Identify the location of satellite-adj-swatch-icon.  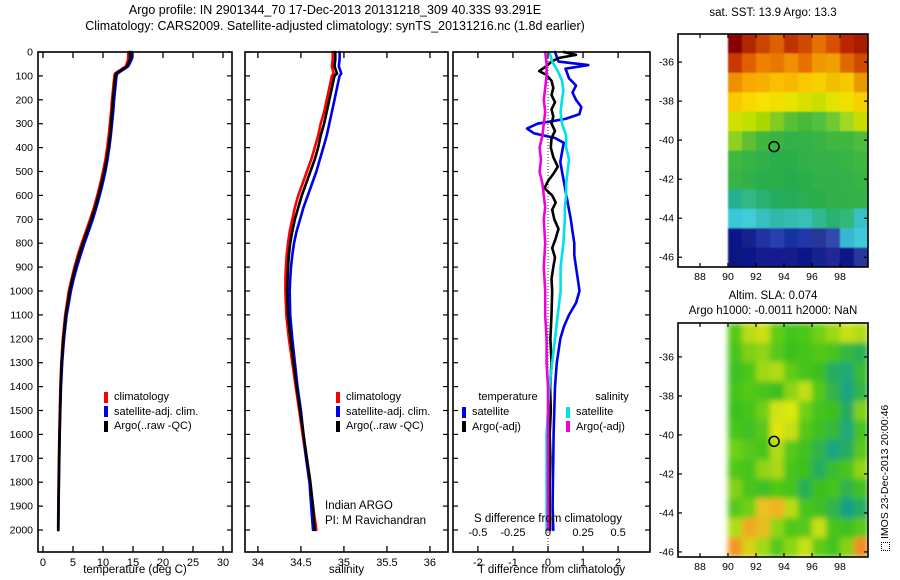
(338, 412).